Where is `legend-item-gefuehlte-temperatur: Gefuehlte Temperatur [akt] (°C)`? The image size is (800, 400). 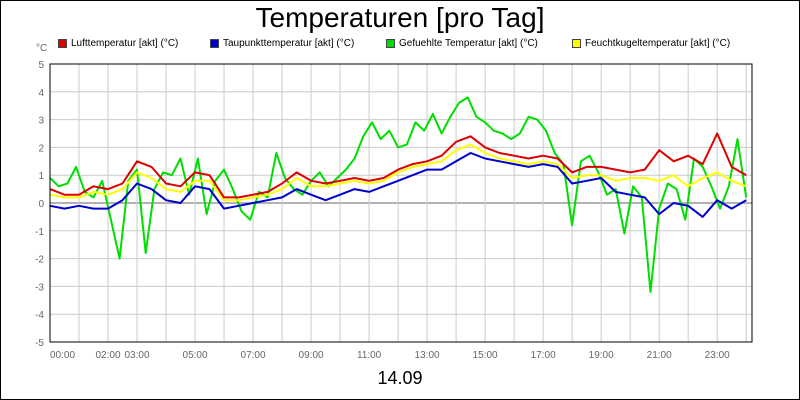 legend-item-gefuehlte-temperatur: Gefuehlte Temperatur [akt] (°C) is located at coordinates (462, 43).